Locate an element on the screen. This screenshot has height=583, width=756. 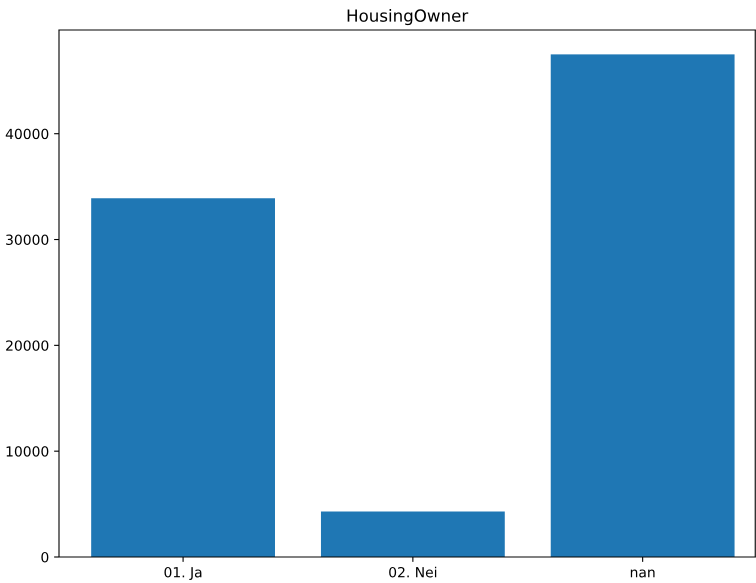
y-tick-label: 10000 is located at coordinates (27, 451).